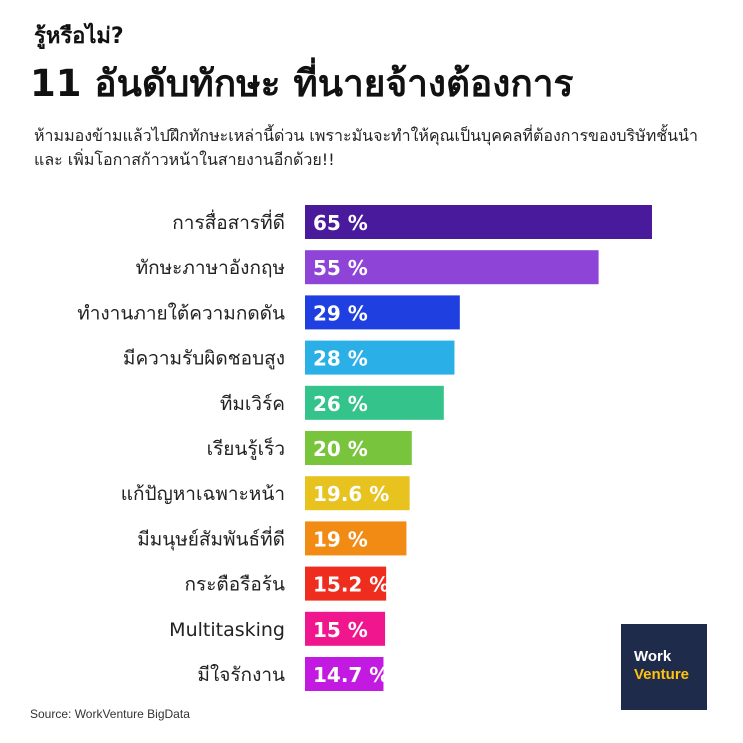 The height and width of the screenshot is (743, 743). Describe the element at coordinates (227, 630) in the screenshot. I see `category-label: Multitasking` at that location.